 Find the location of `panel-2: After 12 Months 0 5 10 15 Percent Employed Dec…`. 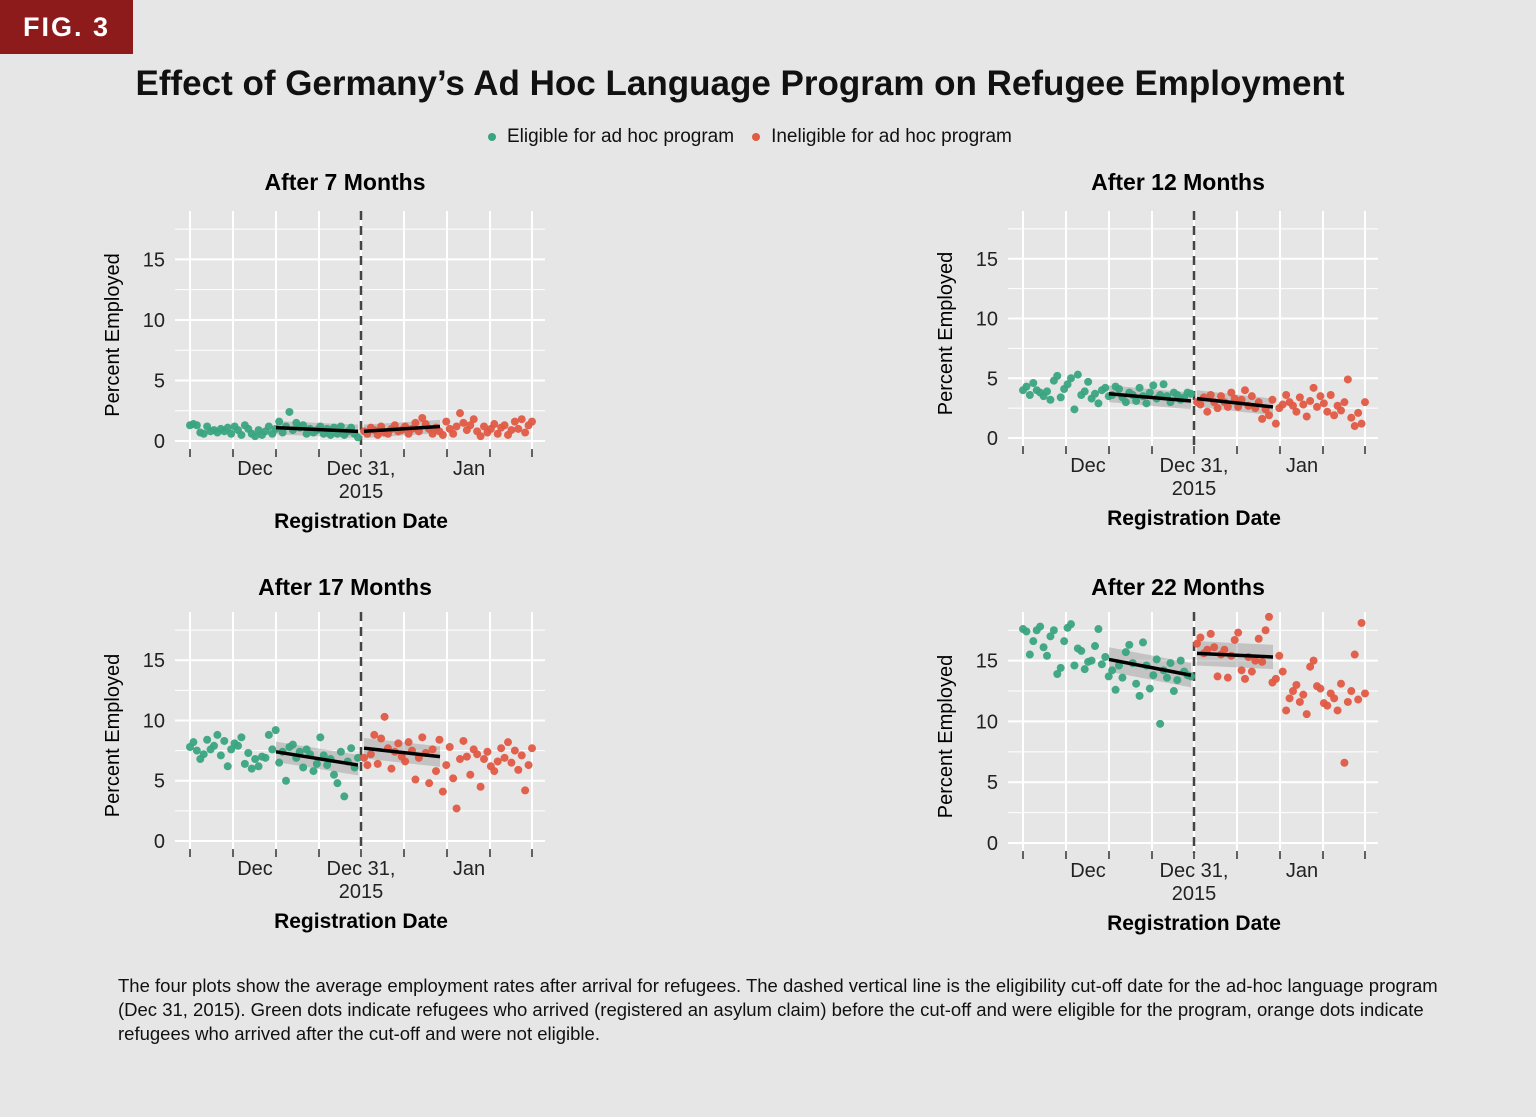

panel-2: After 12 Months 0 5 10 15 Percent Employed Dec… is located at coordinates (1156, 349).